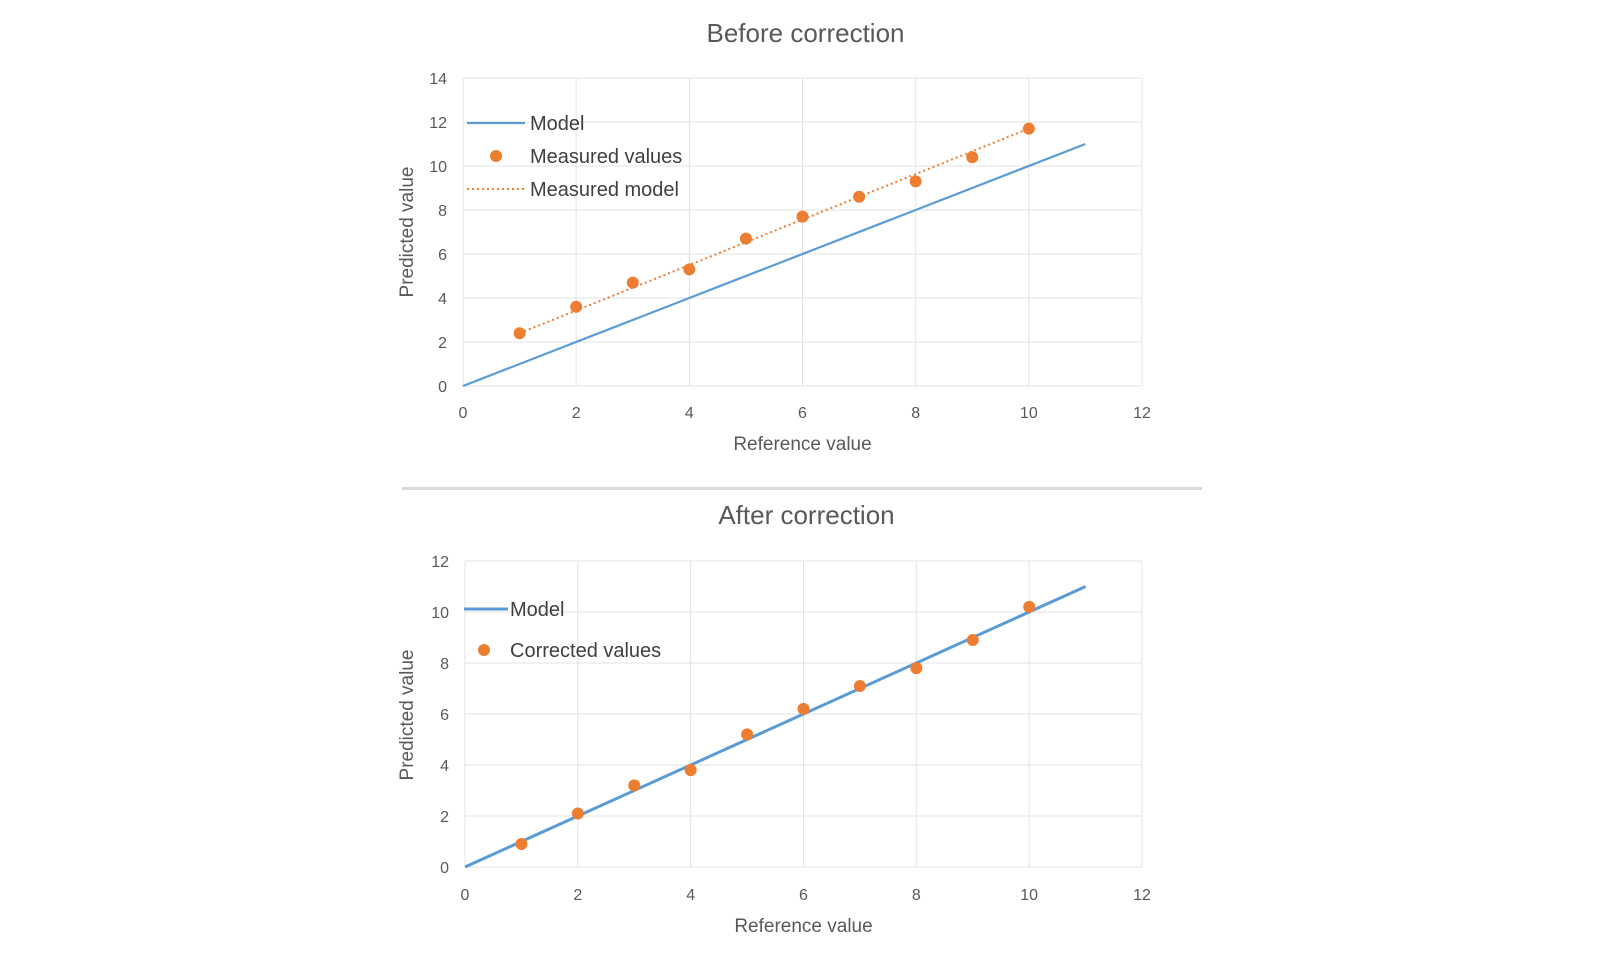  Describe the element at coordinates (774, 231) in the screenshot. I see `measured-model-line` at that location.